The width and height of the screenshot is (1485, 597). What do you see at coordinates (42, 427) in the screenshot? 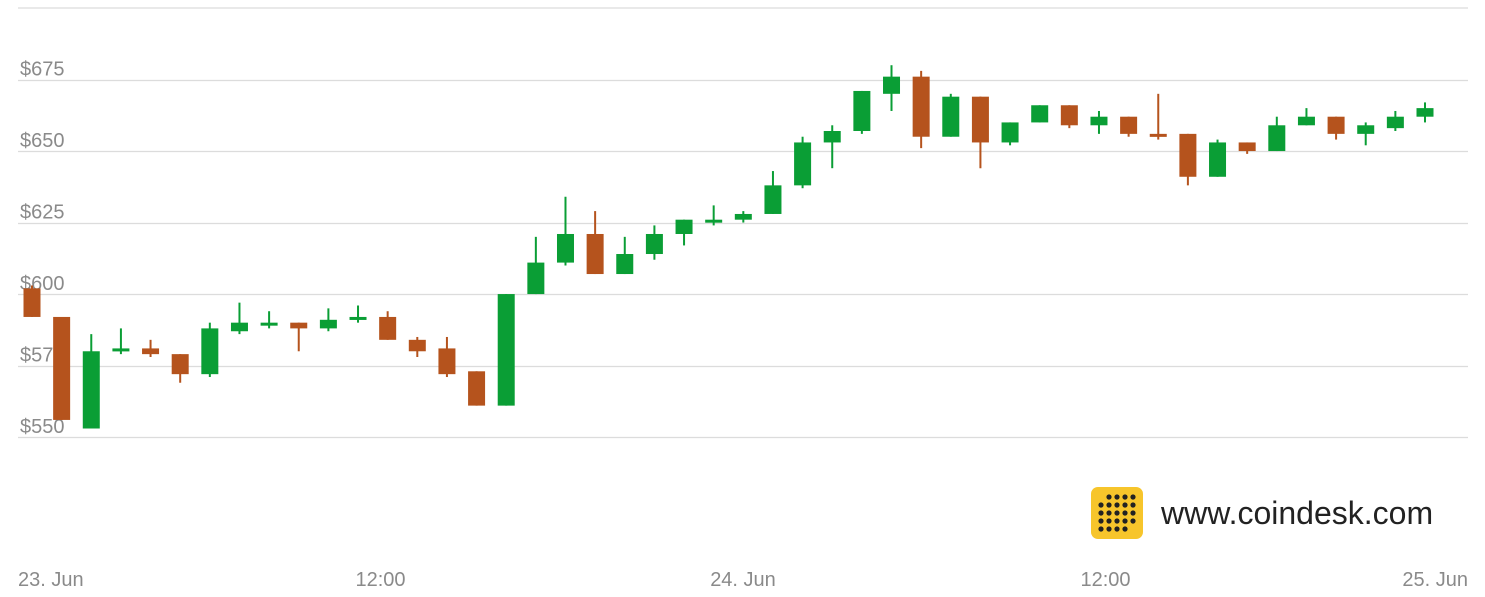
I see `y-tick-label: $550` at bounding box center [42, 427].